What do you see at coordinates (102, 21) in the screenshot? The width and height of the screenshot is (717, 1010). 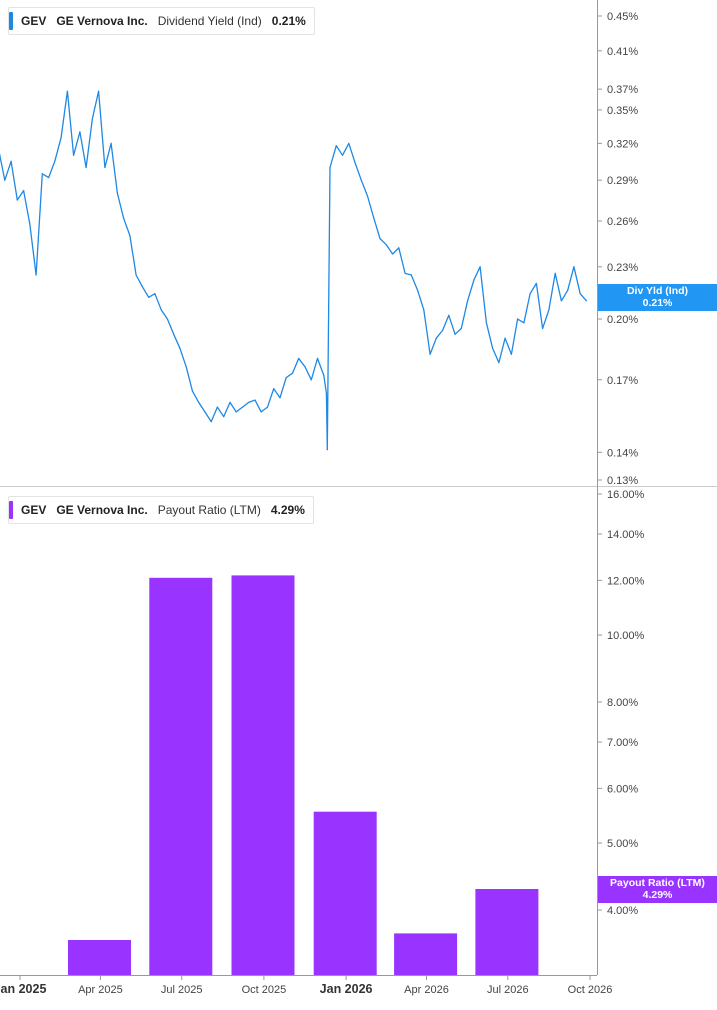 I see `top-legend-company: GE Vernova Inc.` at bounding box center [102, 21].